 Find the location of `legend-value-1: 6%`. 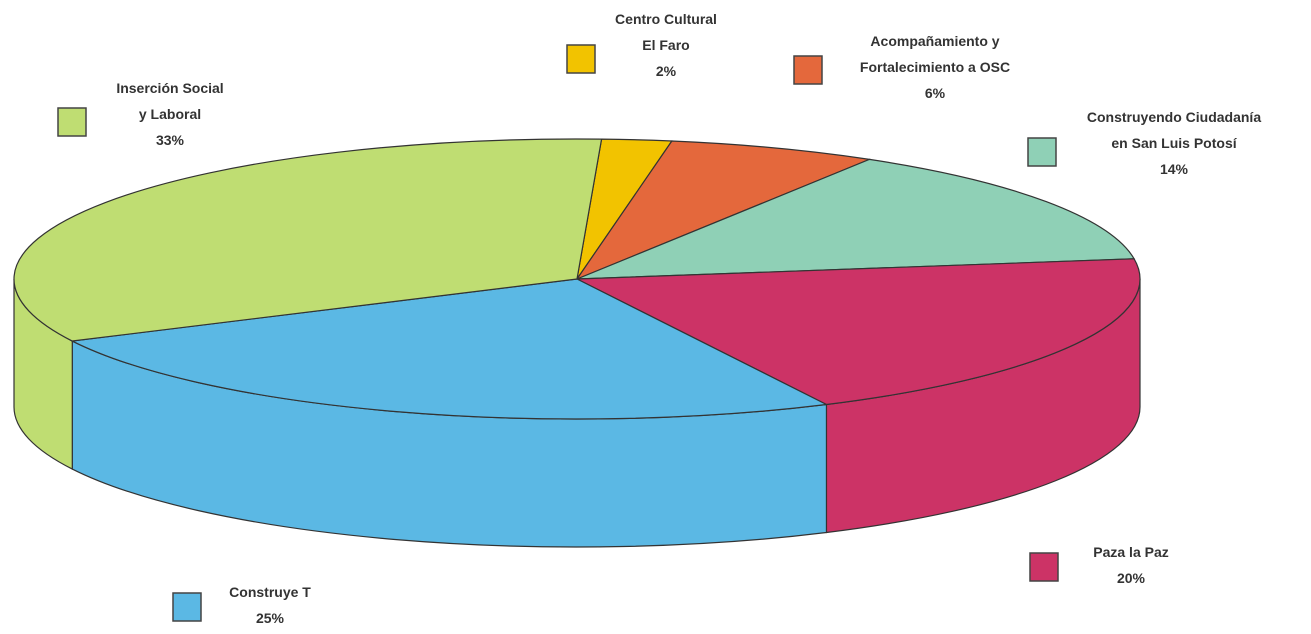

legend-value-1: 6% is located at coordinates (935, 93).